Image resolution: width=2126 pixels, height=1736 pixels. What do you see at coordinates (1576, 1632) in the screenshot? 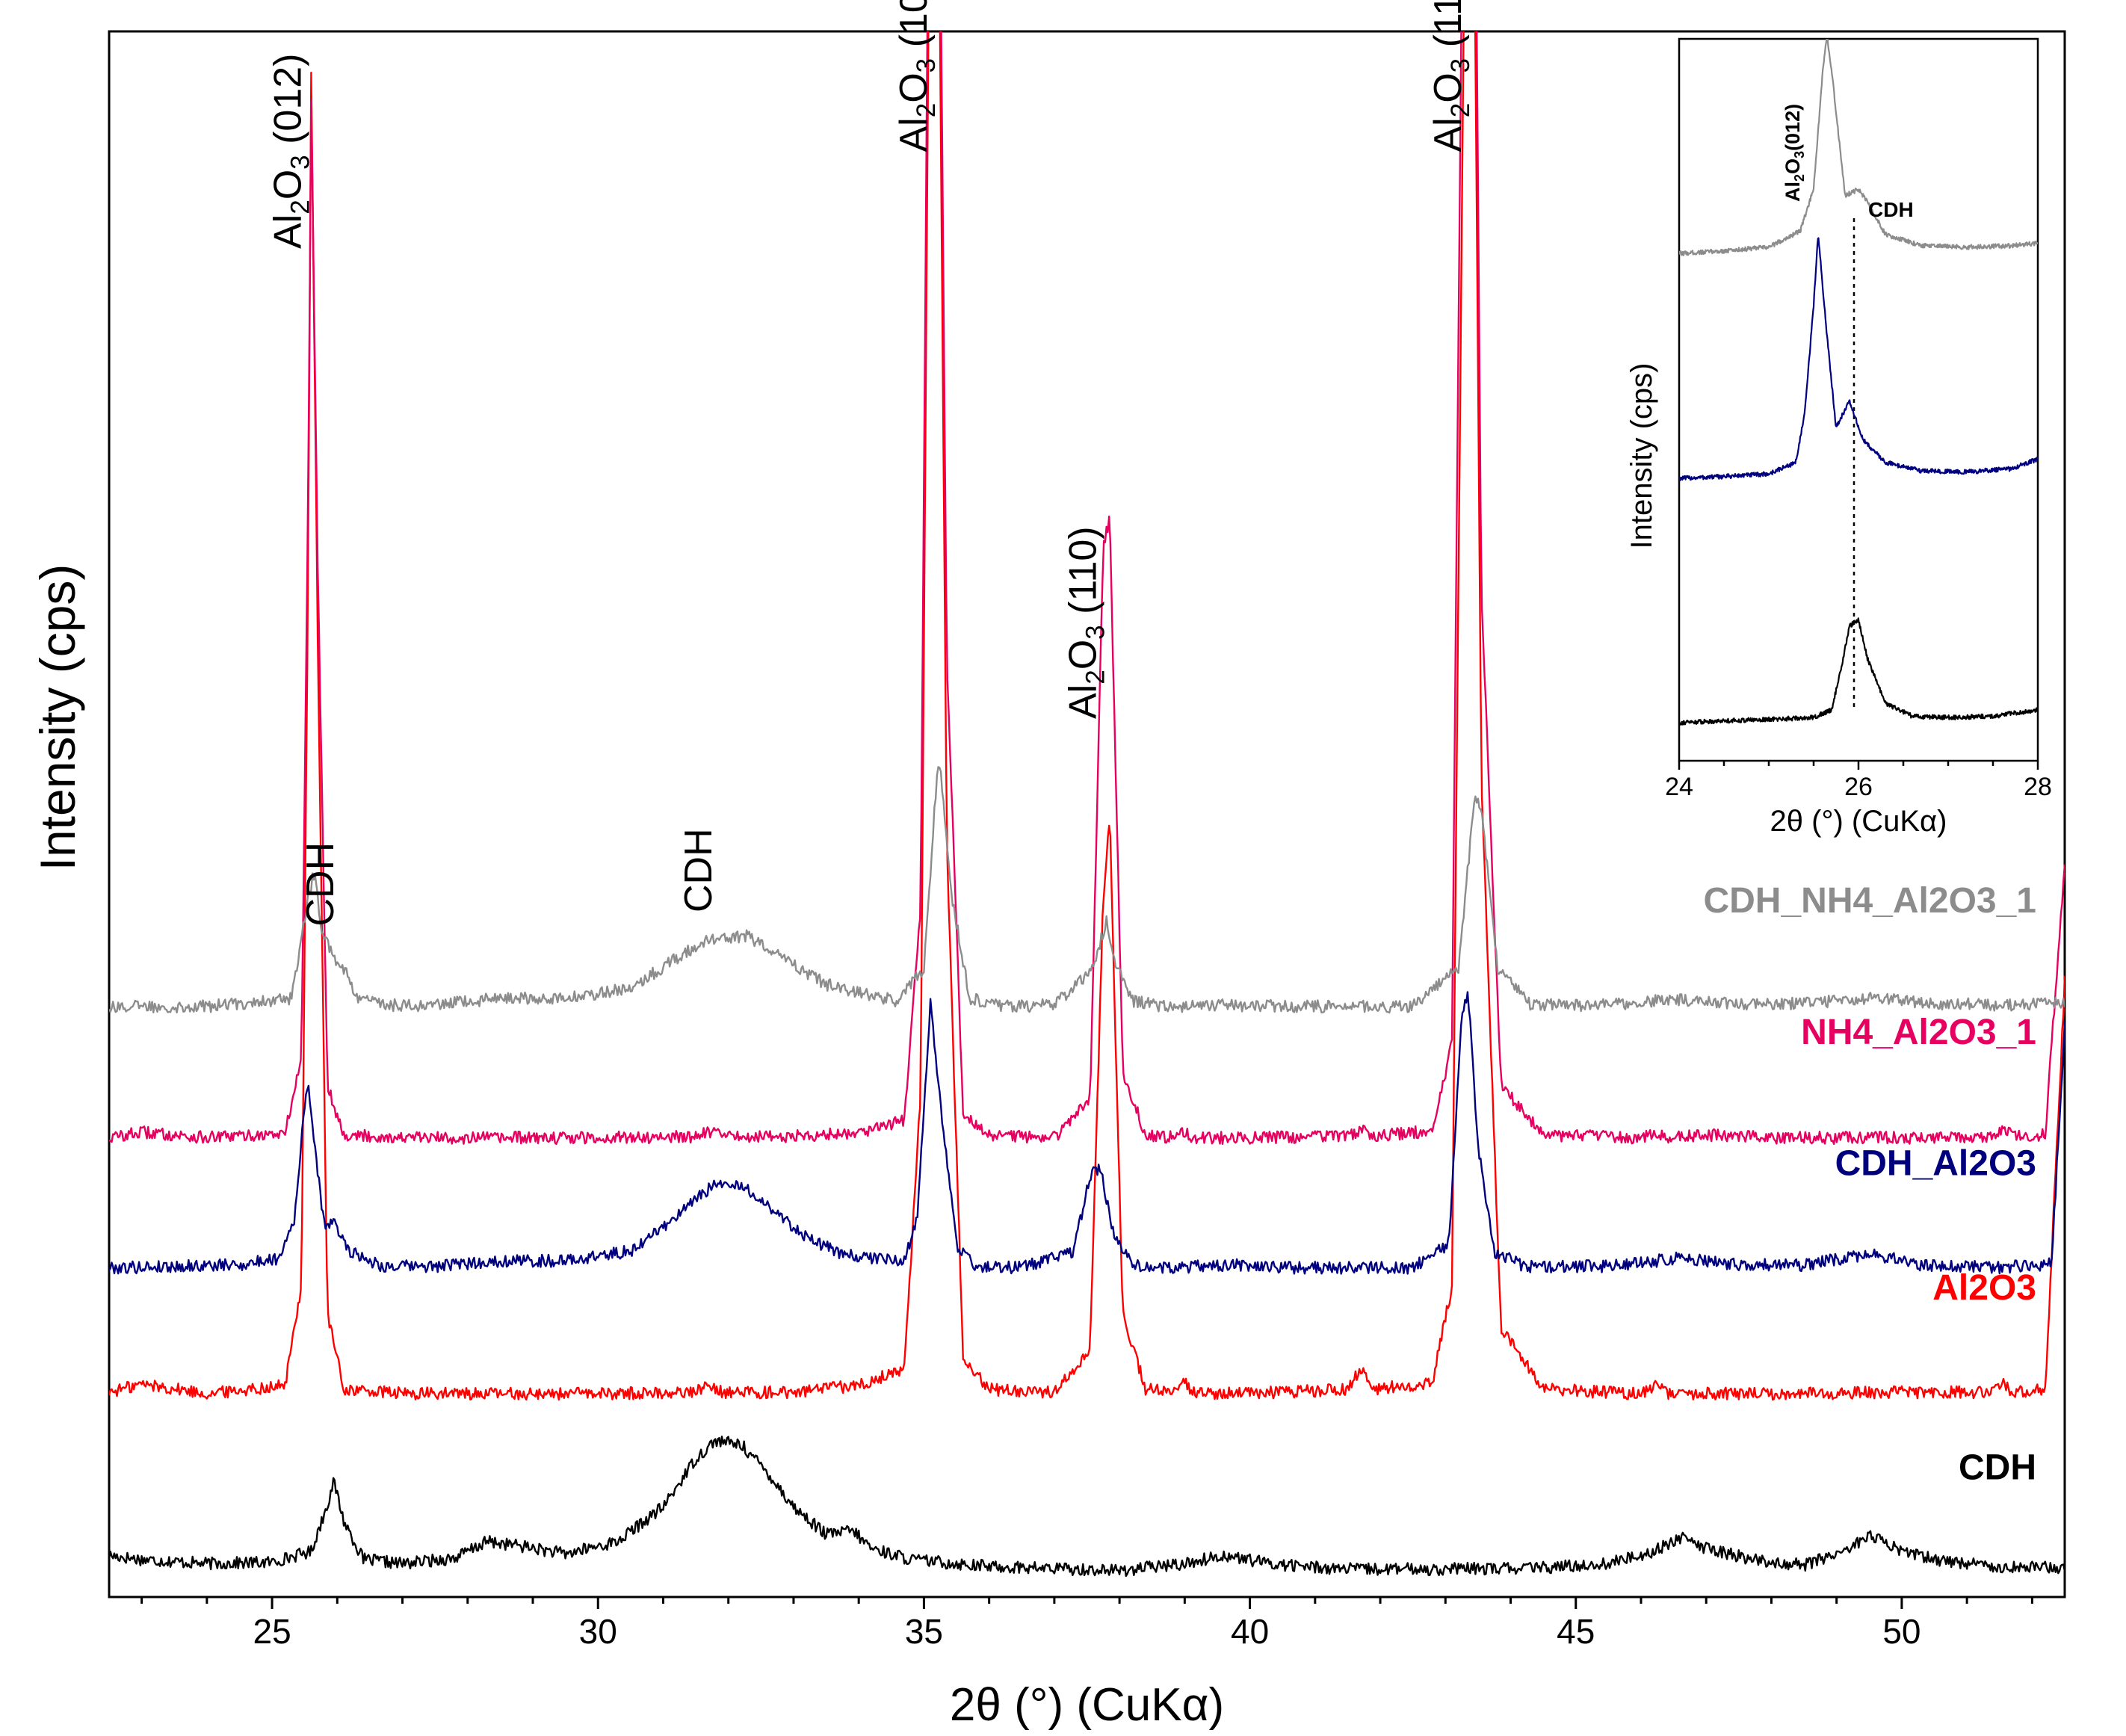
I see `x-tick-label: 45` at bounding box center [1576, 1632].